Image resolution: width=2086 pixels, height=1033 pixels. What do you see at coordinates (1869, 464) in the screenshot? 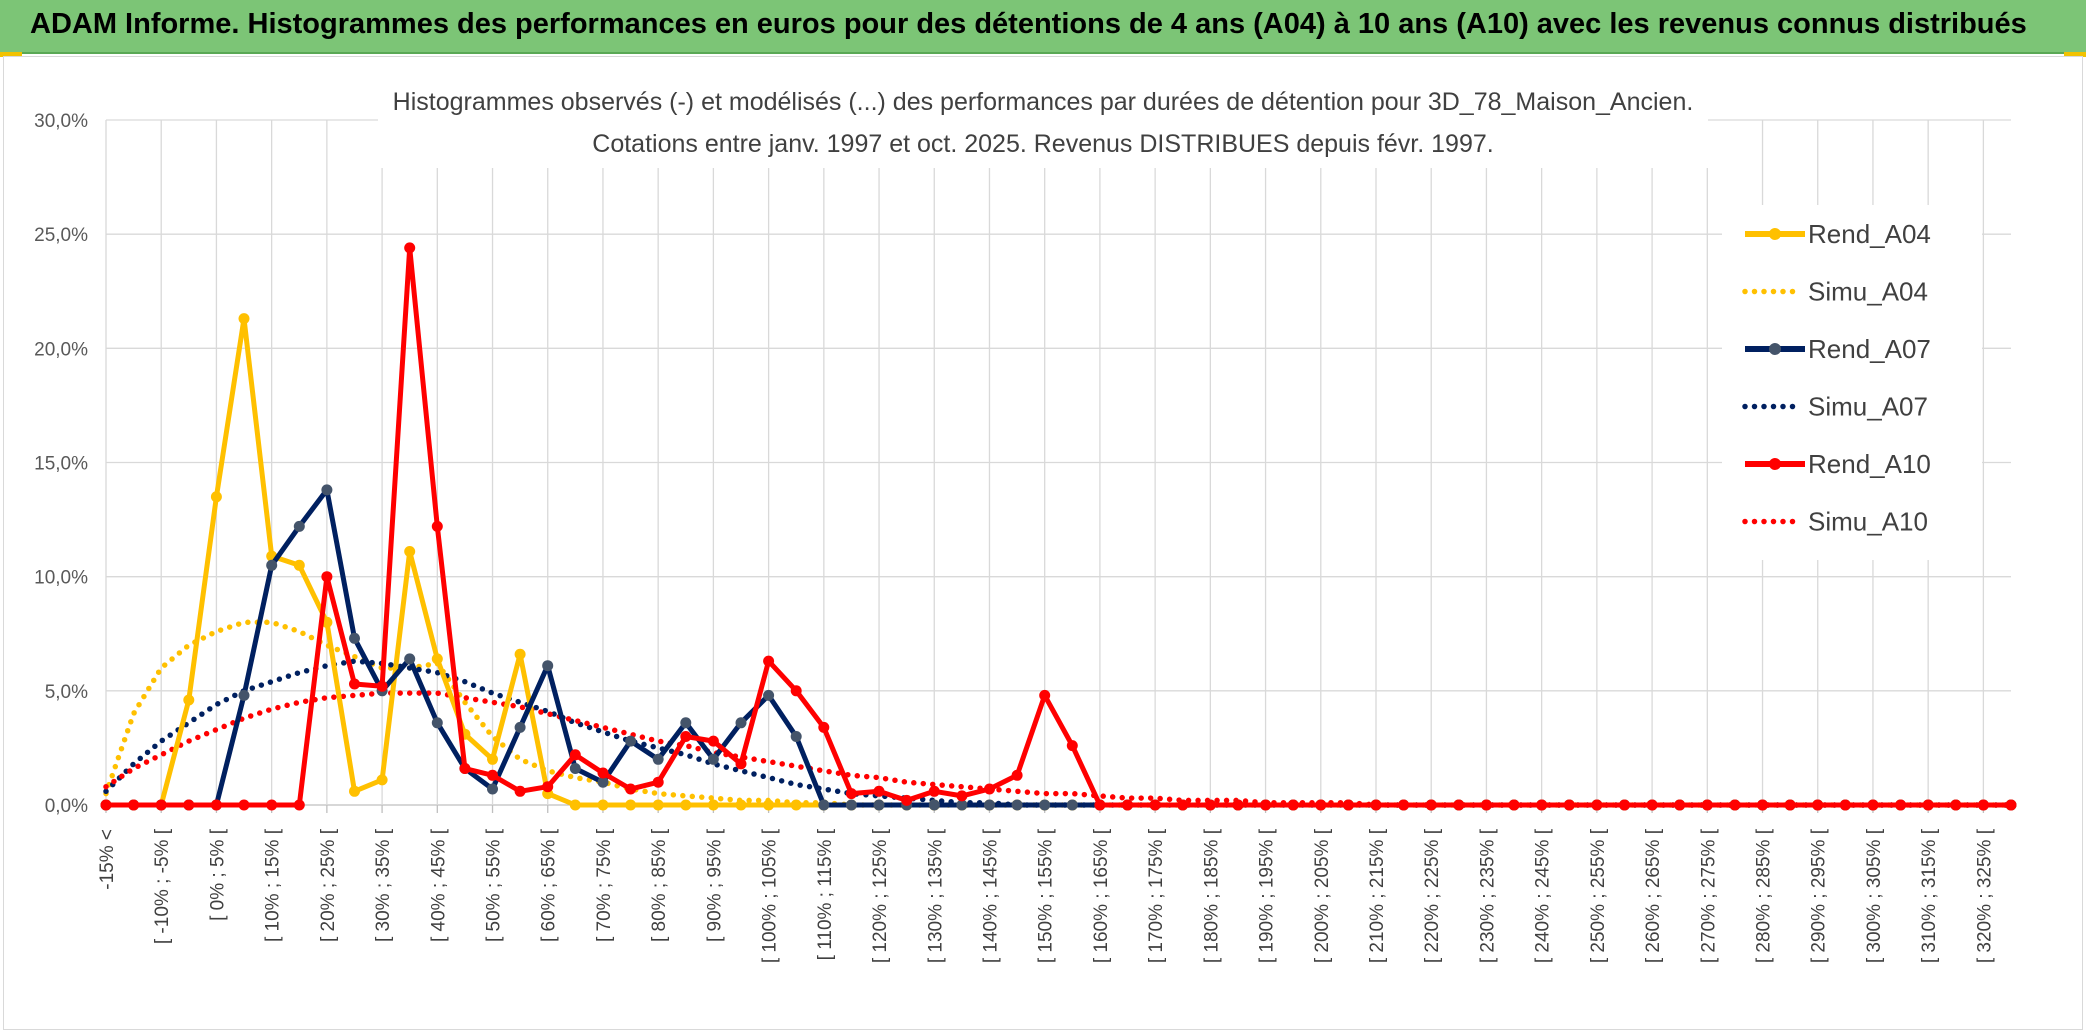
I see `legend-label: Rend_A10` at bounding box center [1869, 464].